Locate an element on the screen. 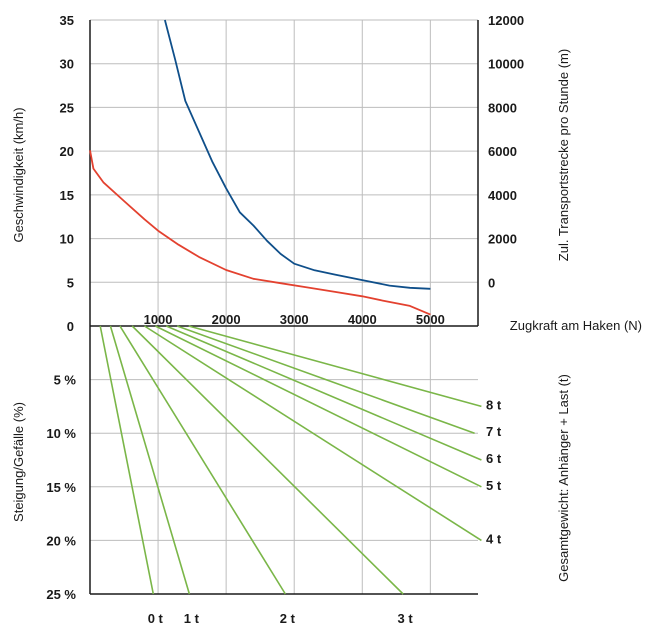 The height and width of the screenshot is (625, 646). y-left-tick-label: 10 is located at coordinates (67, 239).